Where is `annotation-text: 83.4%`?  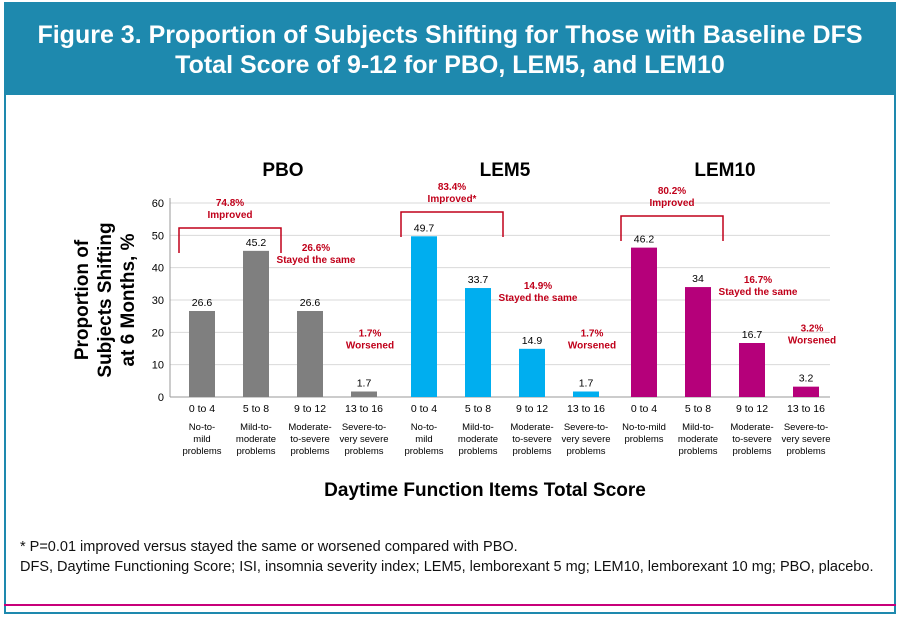
annotation-text: 83.4% is located at coordinates (452, 187).